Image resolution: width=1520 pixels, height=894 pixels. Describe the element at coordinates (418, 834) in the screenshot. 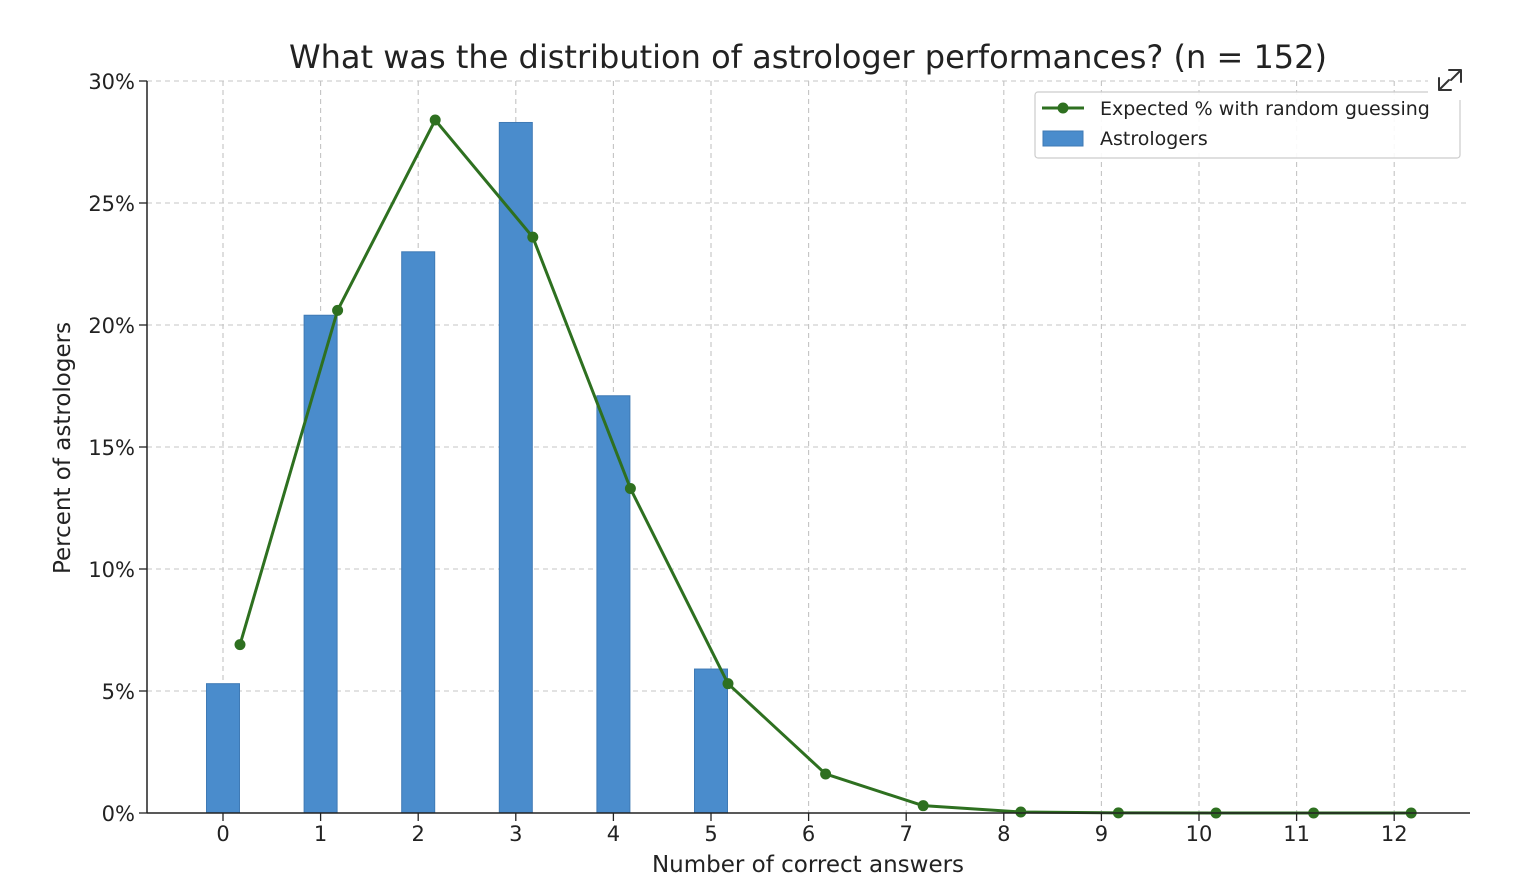

I see `x-tick-label: 2` at that location.